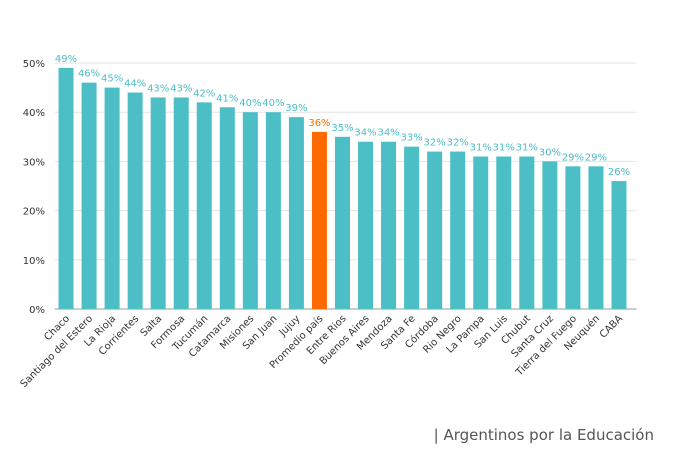  What do you see at coordinates (37, 310) in the screenshot?
I see `y-tick-label: 0%` at bounding box center [37, 310].